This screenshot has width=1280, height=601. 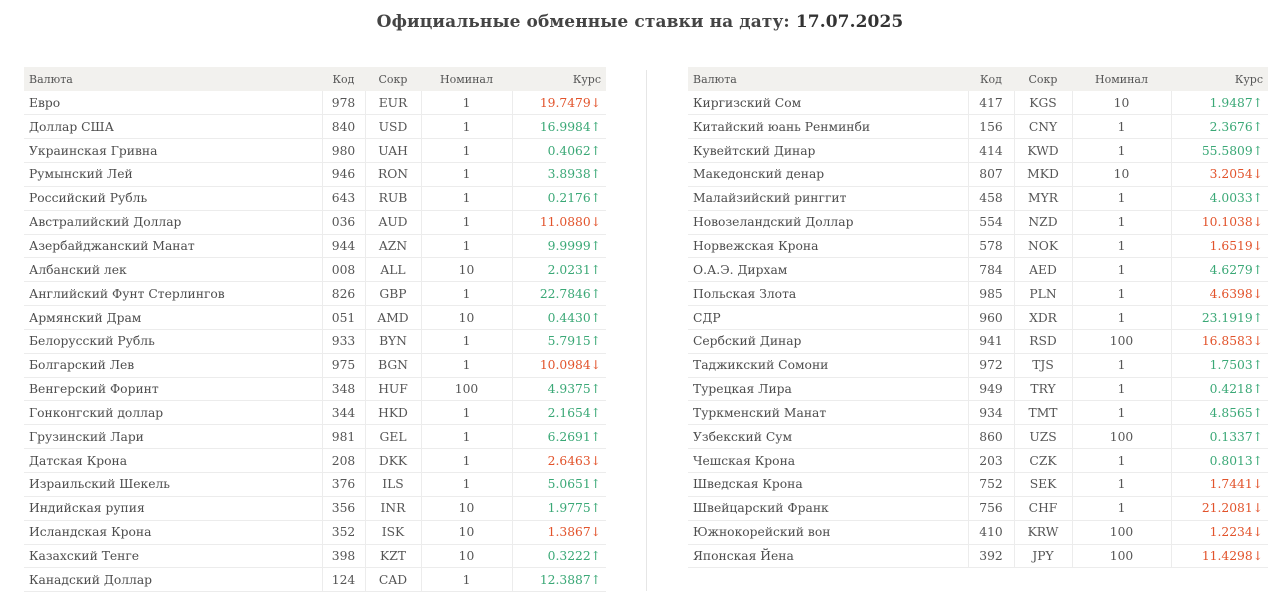 What do you see at coordinates (343, 365) in the screenshot?
I see `currency-code: 975` at bounding box center [343, 365].